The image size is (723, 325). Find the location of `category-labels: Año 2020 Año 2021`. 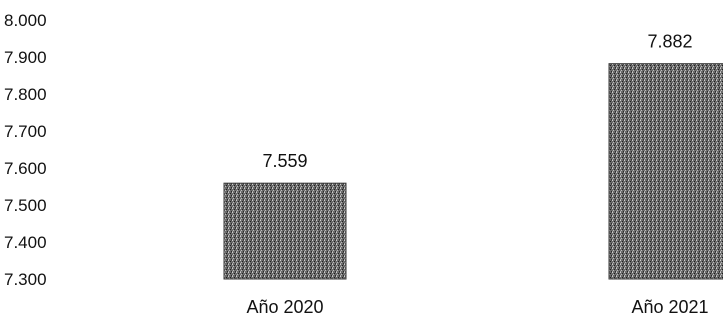

category-labels: Año 2020 Año 2021 is located at coordinates (477, 307).